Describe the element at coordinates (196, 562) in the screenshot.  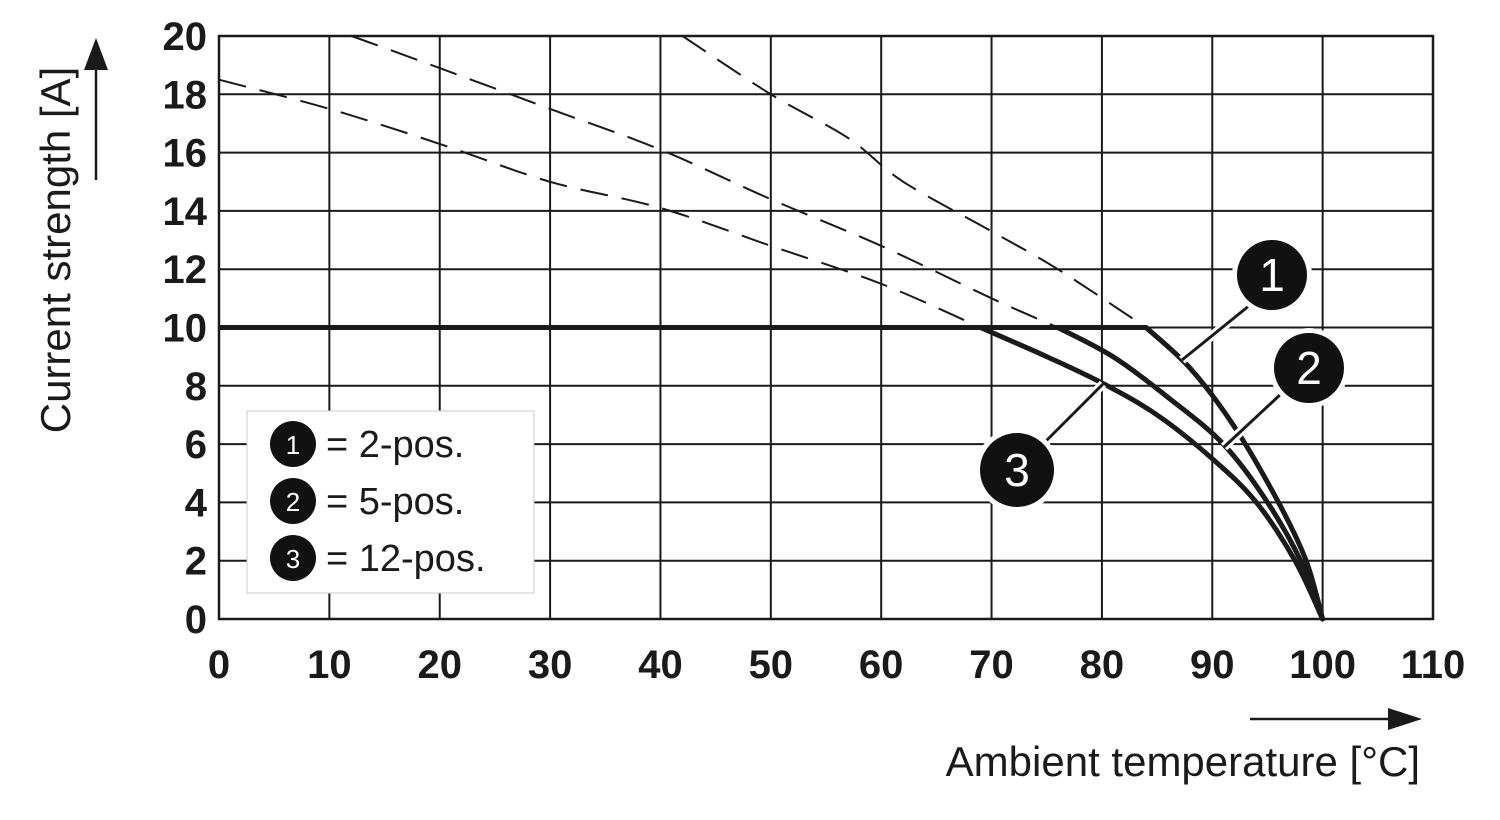
I see `y-tick-label: 2` at that location.